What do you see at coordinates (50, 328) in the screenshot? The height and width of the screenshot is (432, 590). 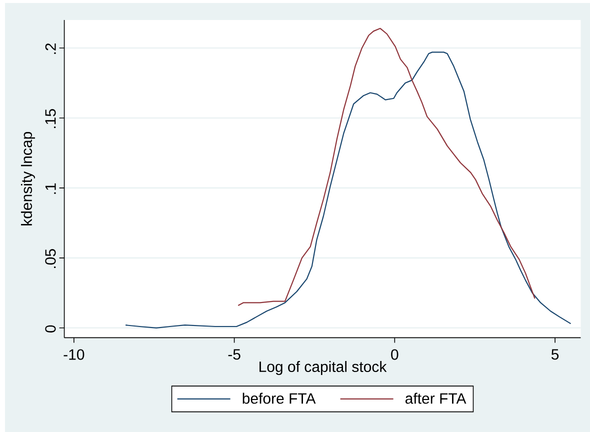 I see `y-tick-label: 0` at bounding box center [50, 328].